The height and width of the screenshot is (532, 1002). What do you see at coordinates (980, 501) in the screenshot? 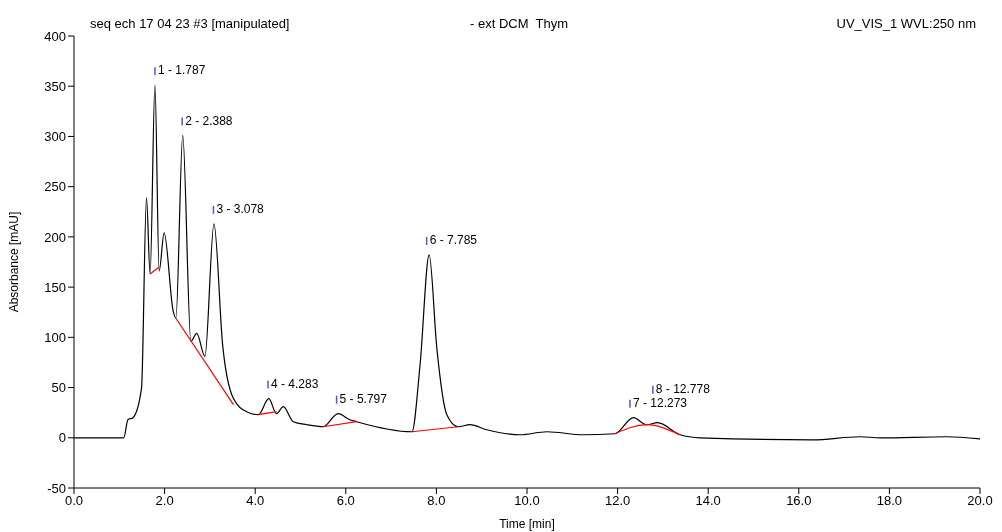
I see `x-tick-label: 20.0` at bounding box center [980, 501].